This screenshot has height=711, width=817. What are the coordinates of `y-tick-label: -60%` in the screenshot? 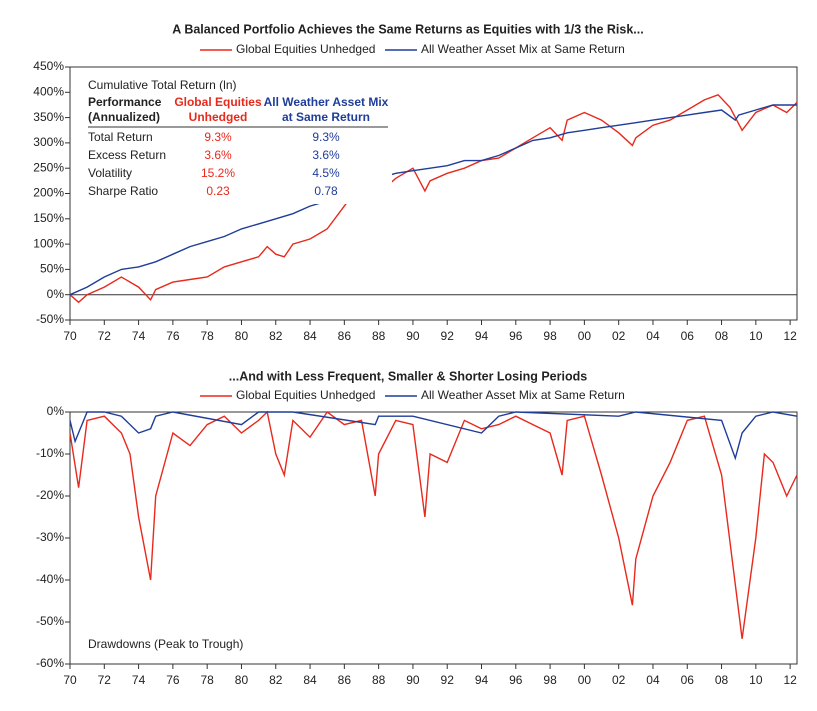 It's located at (50, 663).